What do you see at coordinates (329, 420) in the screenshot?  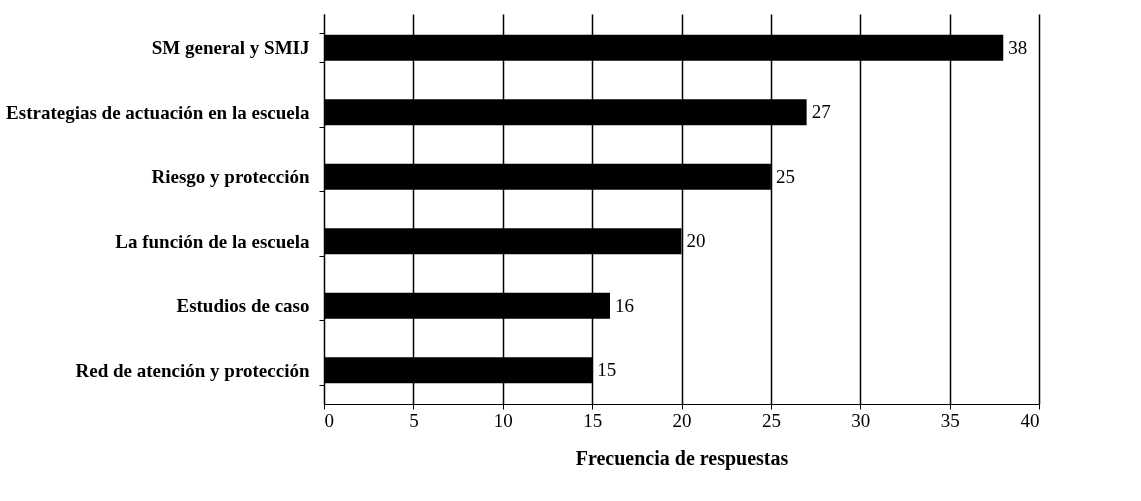 I see `x-tick-label: 0` at bounding box center [329, 420].